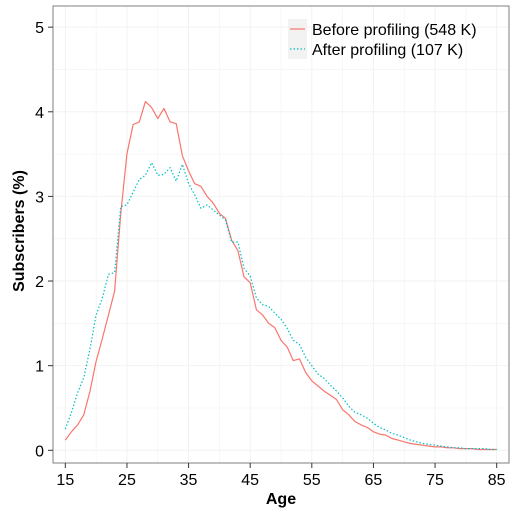 The image size is (514, 512). What do you see at coordinates (127, 480) in the screenshot?
I see `x-tick-label: 25` at bounding box center [127, 480].